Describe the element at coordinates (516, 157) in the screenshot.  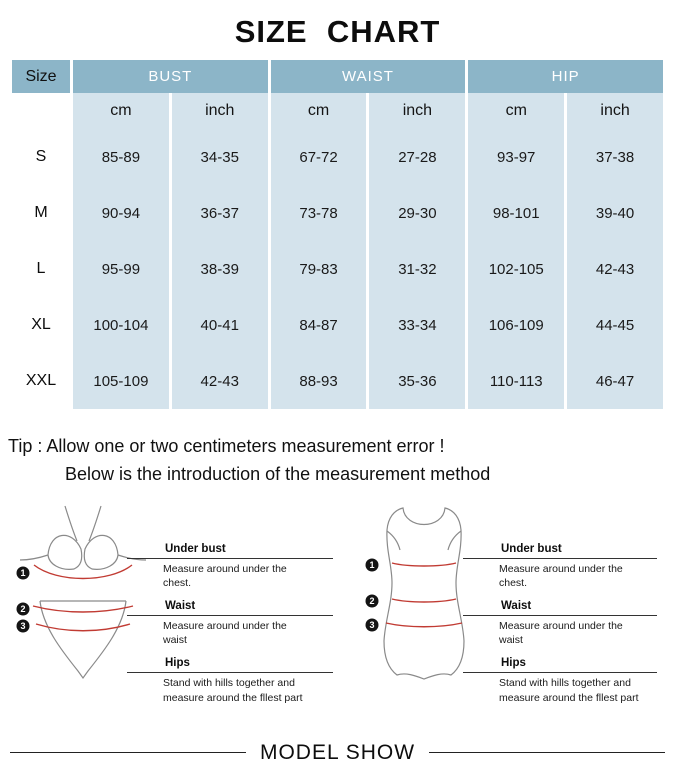
I see `value-cell: 93-97` at that location.